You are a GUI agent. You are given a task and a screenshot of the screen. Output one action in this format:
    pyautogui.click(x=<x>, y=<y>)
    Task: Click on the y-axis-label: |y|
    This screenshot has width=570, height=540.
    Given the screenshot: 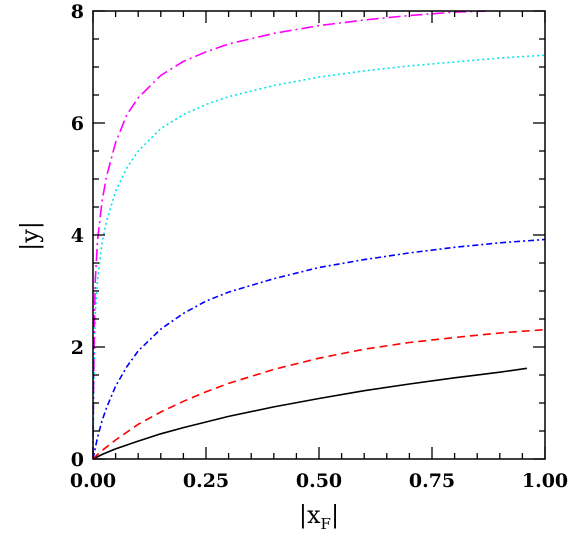 What is the action you would take?
    pyautogui.click(x=30, y=236)
    